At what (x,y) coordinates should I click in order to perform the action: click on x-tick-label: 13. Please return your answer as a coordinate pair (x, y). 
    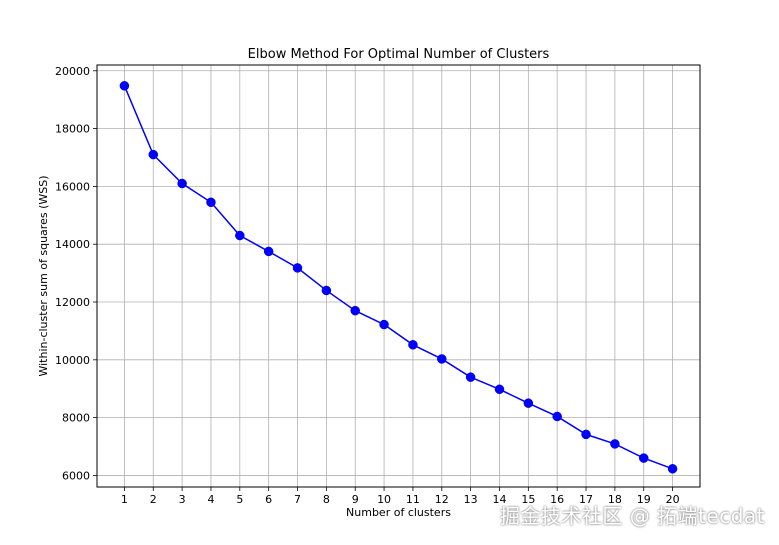
    Looking at the image, I should click on (471, 499).